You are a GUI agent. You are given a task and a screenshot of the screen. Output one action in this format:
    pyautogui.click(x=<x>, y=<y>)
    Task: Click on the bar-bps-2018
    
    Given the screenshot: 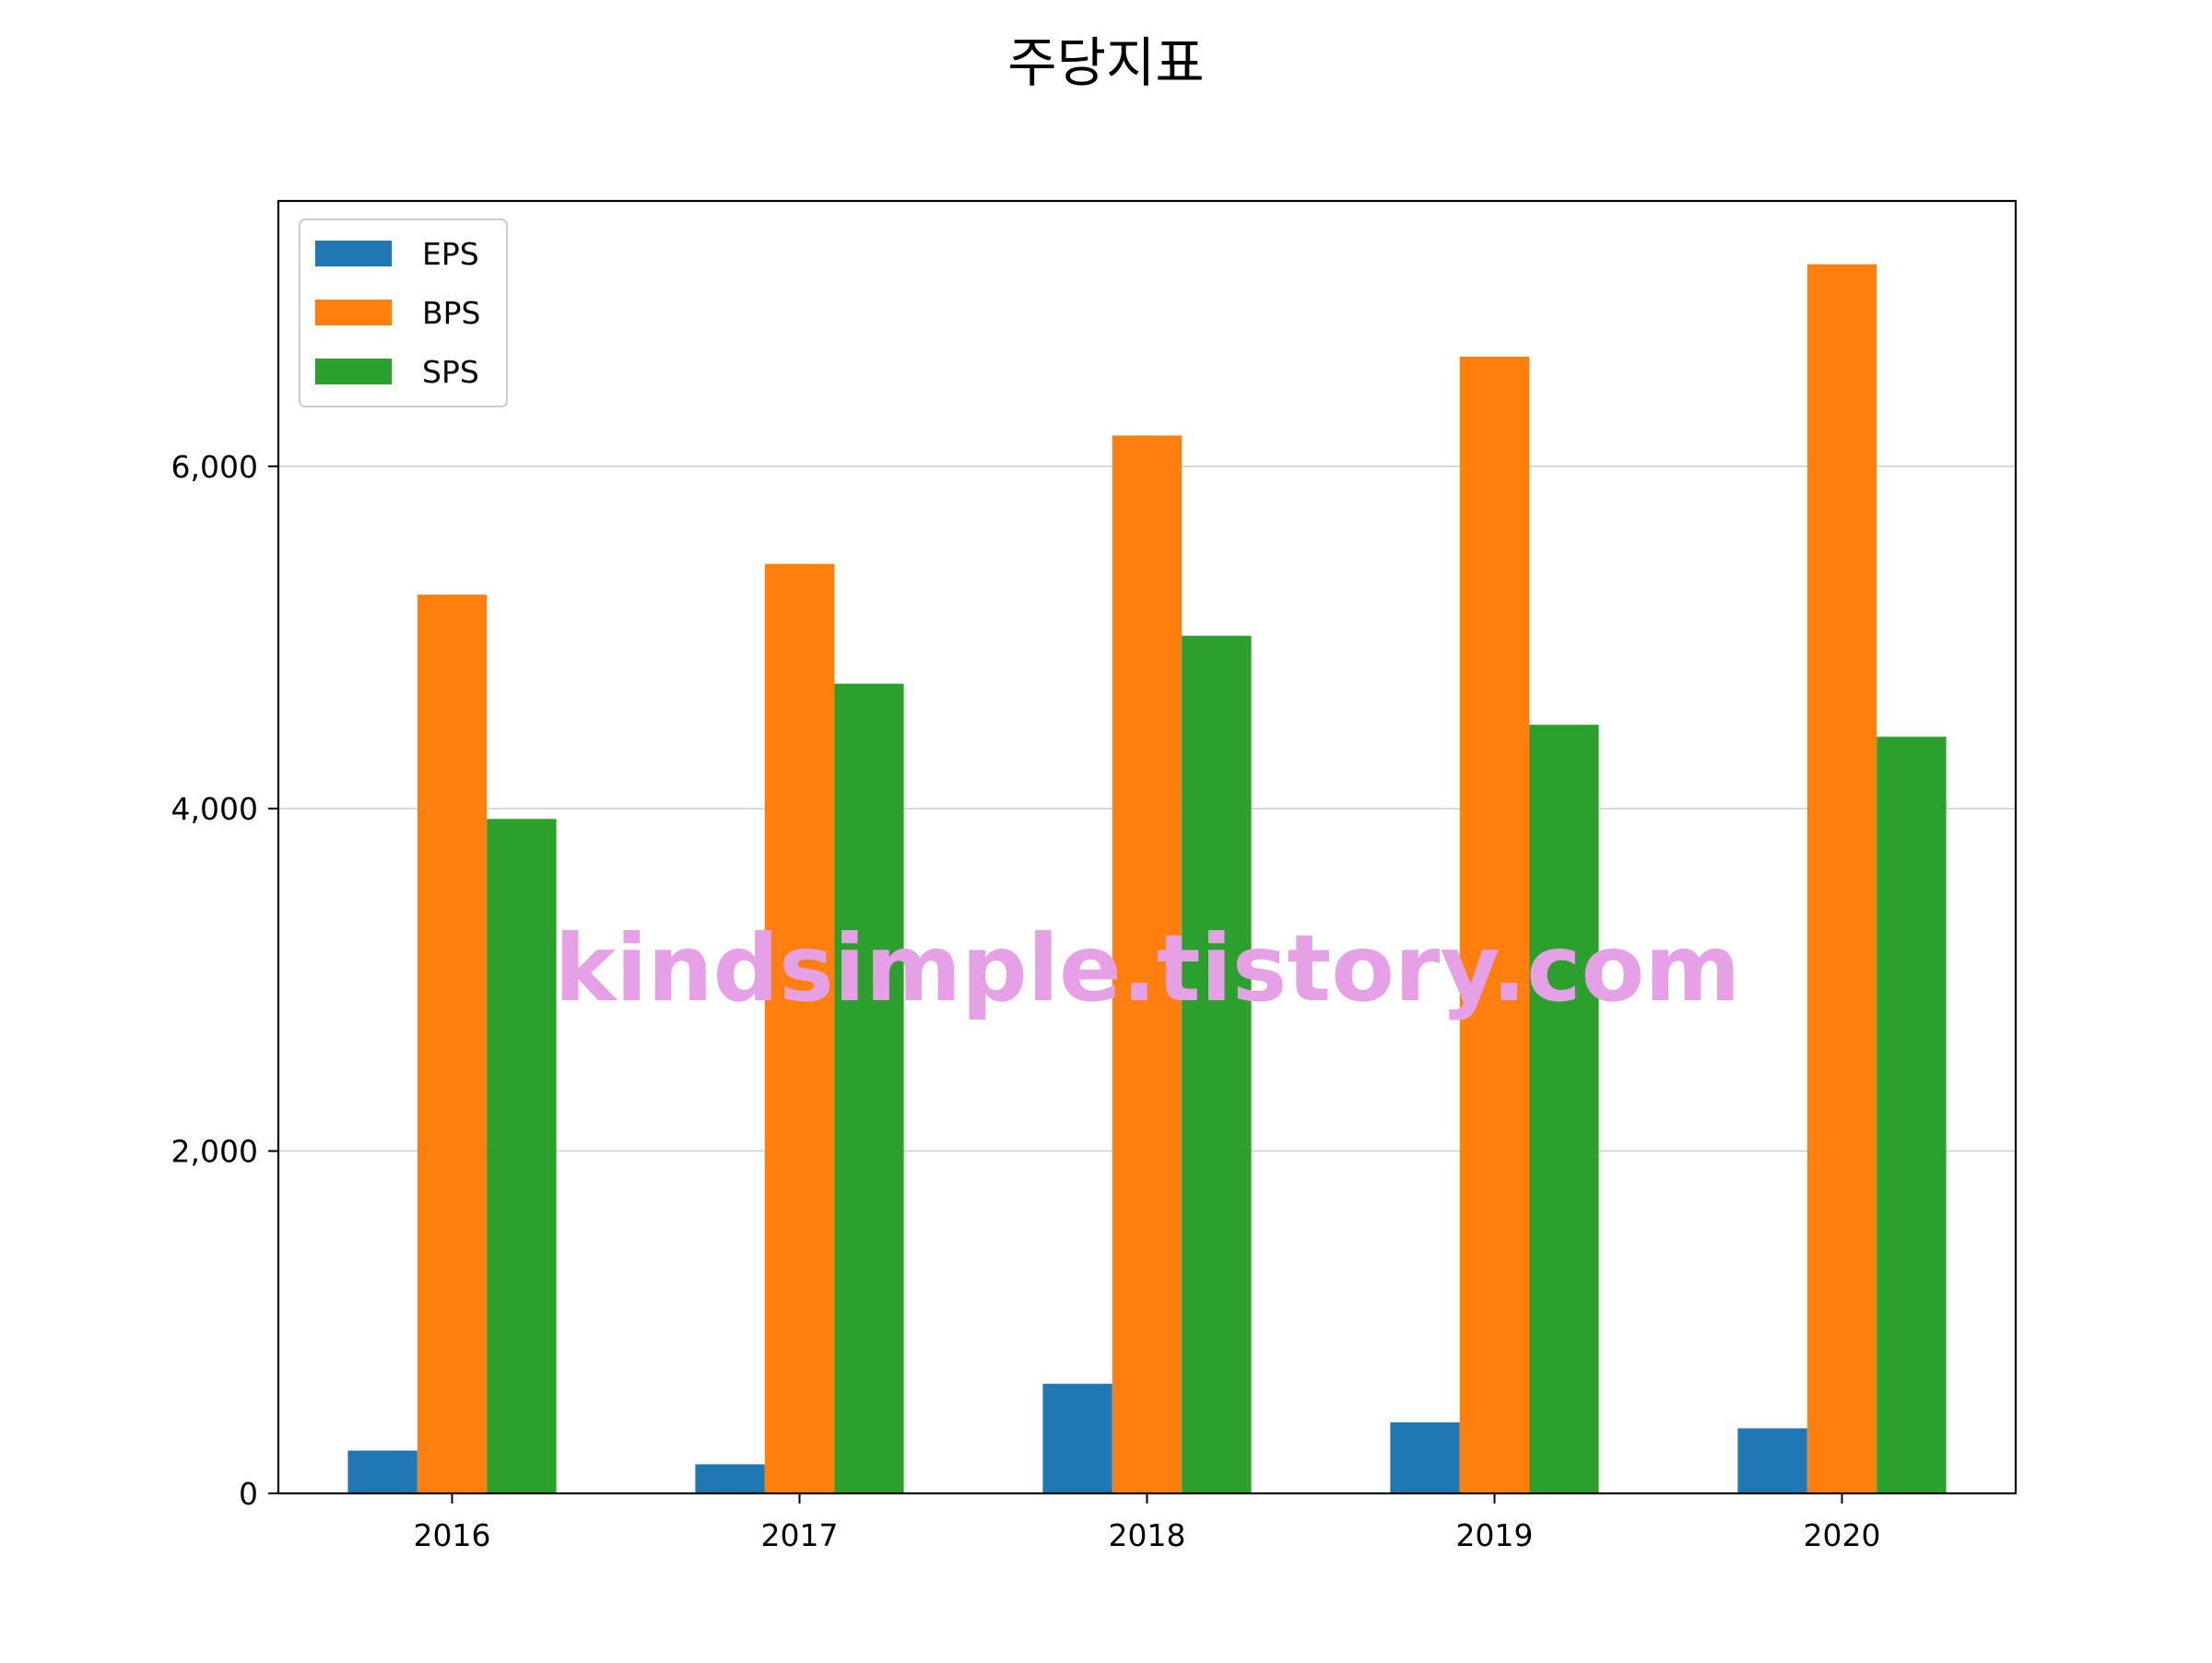 What is the action you would take?
    pyautogui.click(x=1147, y=964)
    